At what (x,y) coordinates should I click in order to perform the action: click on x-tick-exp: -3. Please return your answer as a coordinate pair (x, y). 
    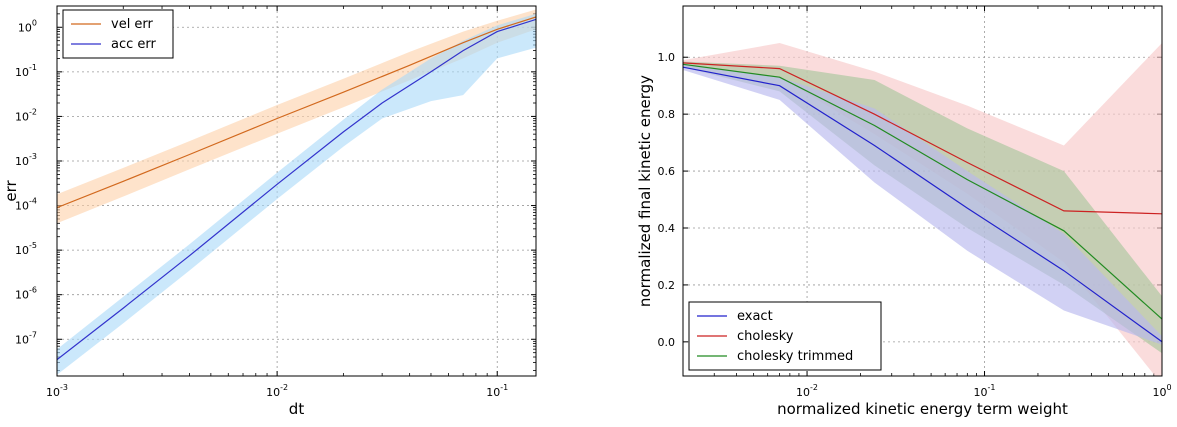
    Looking at the image, I should click on (64, 387).